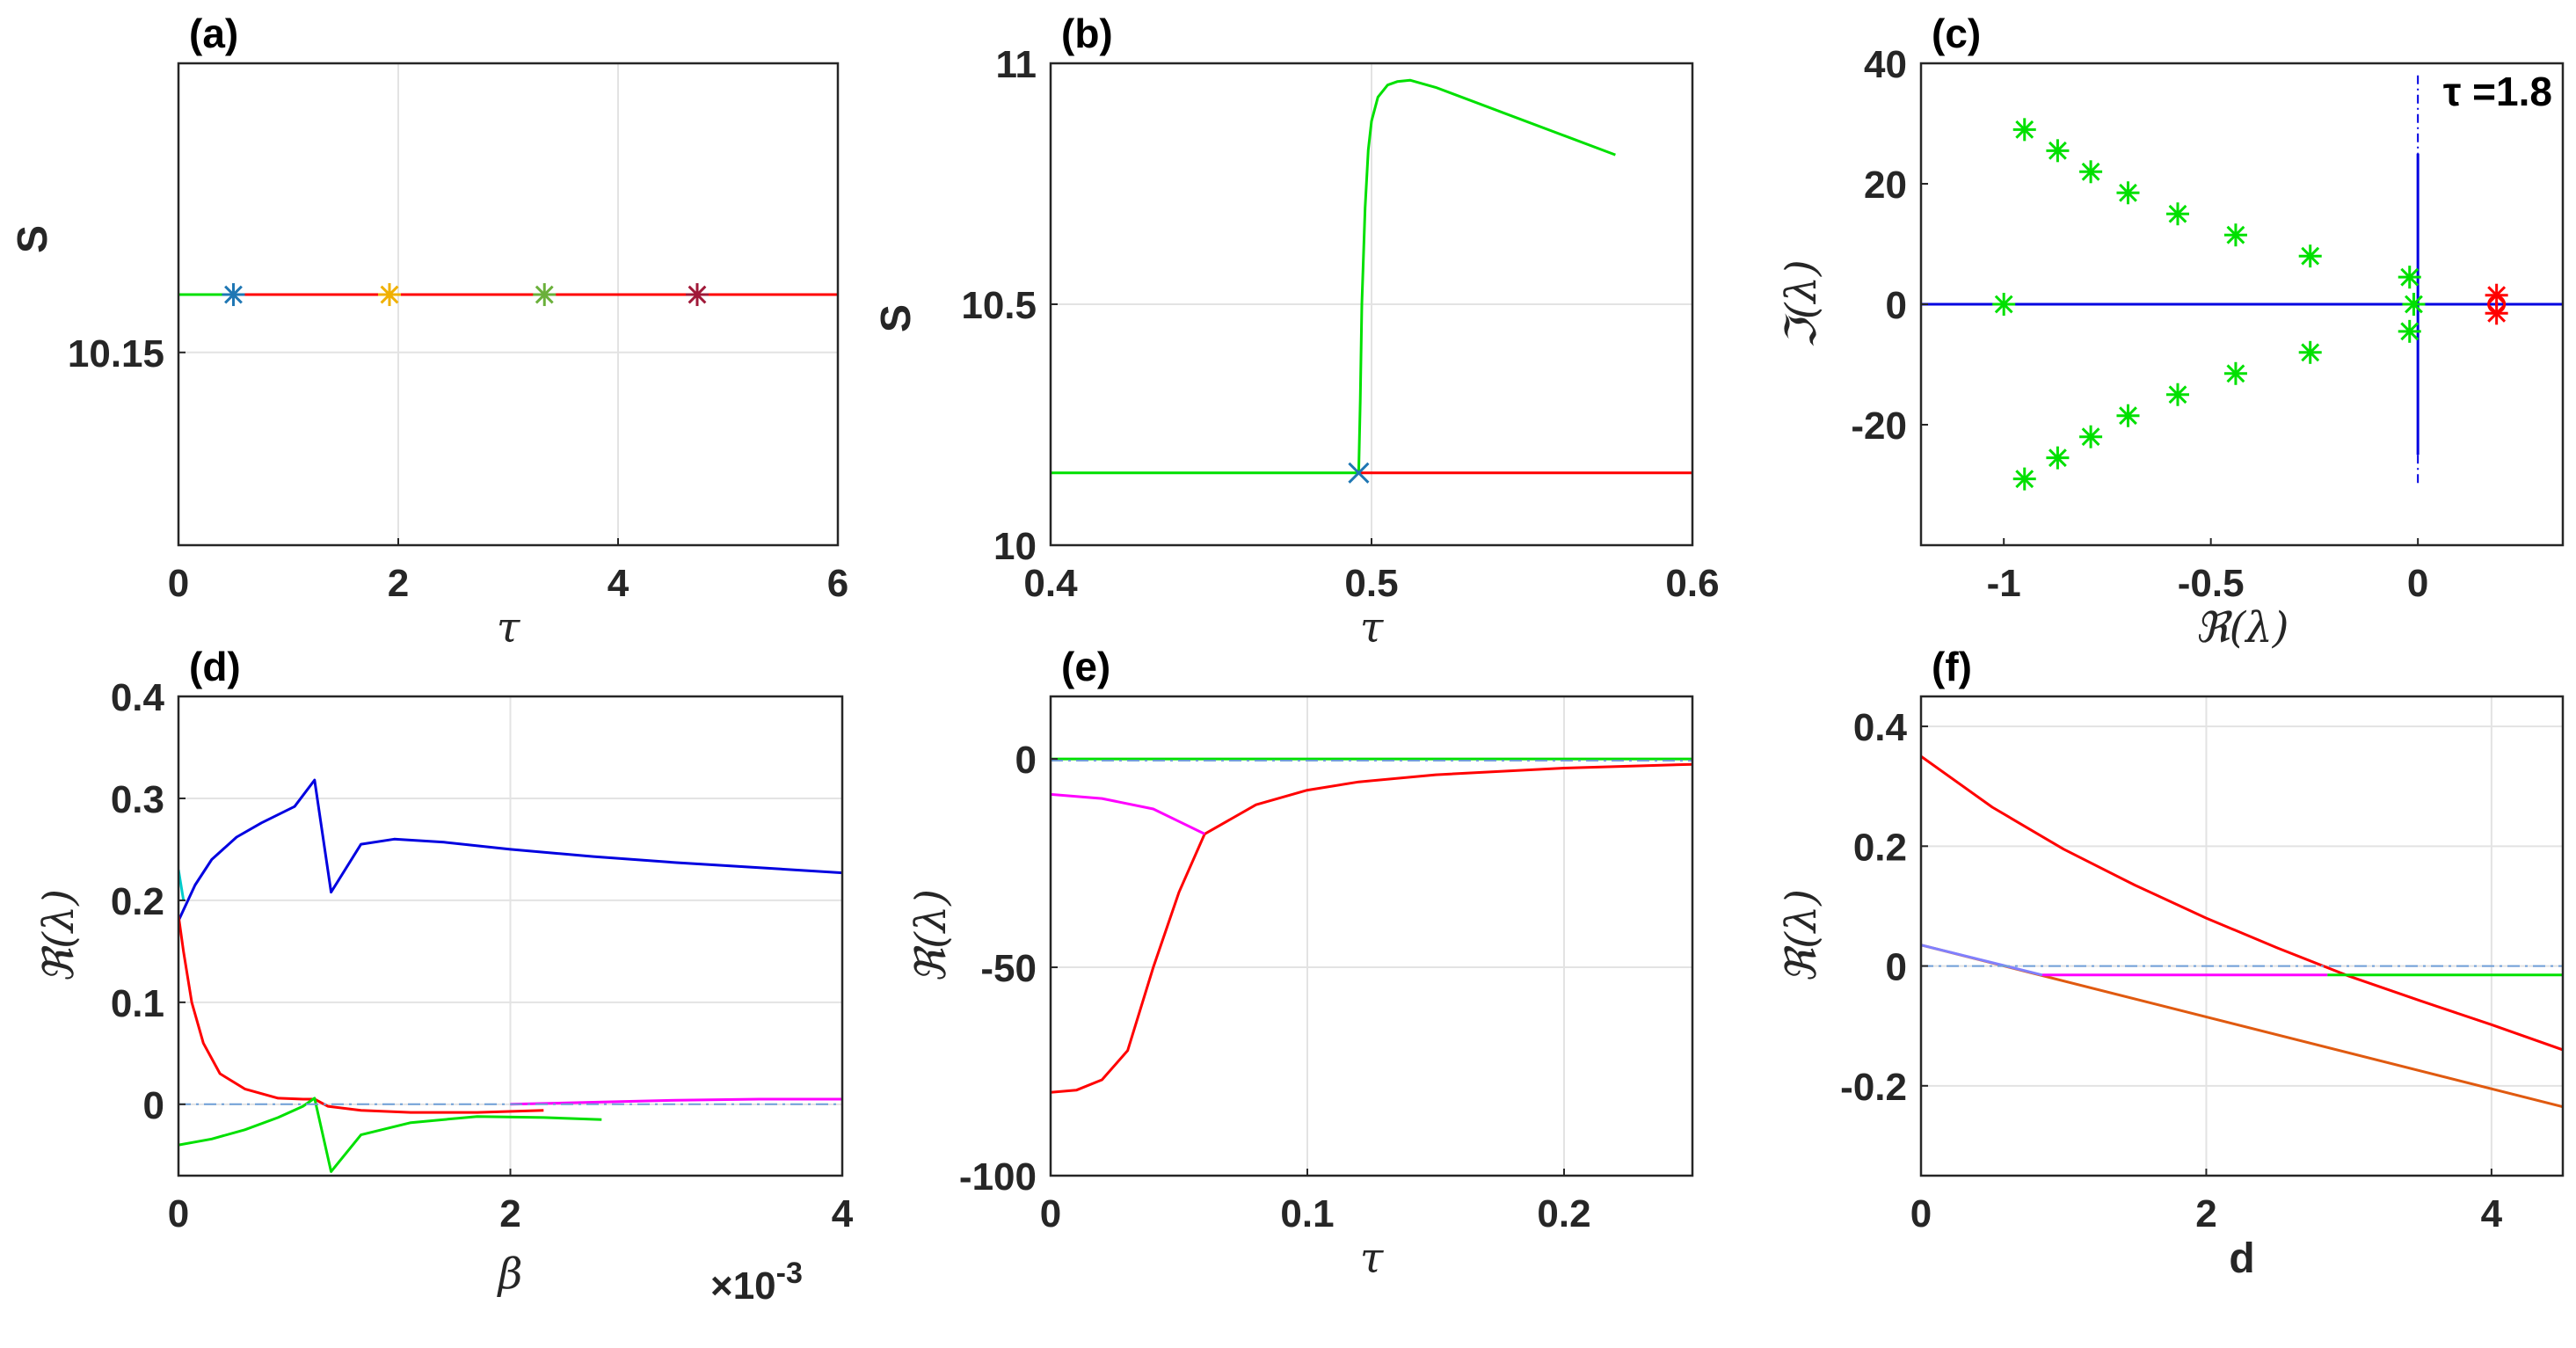 The height and width of the screenshot is (1348, 2576). I want to click on panel-label: (c), so click(1956, 34).